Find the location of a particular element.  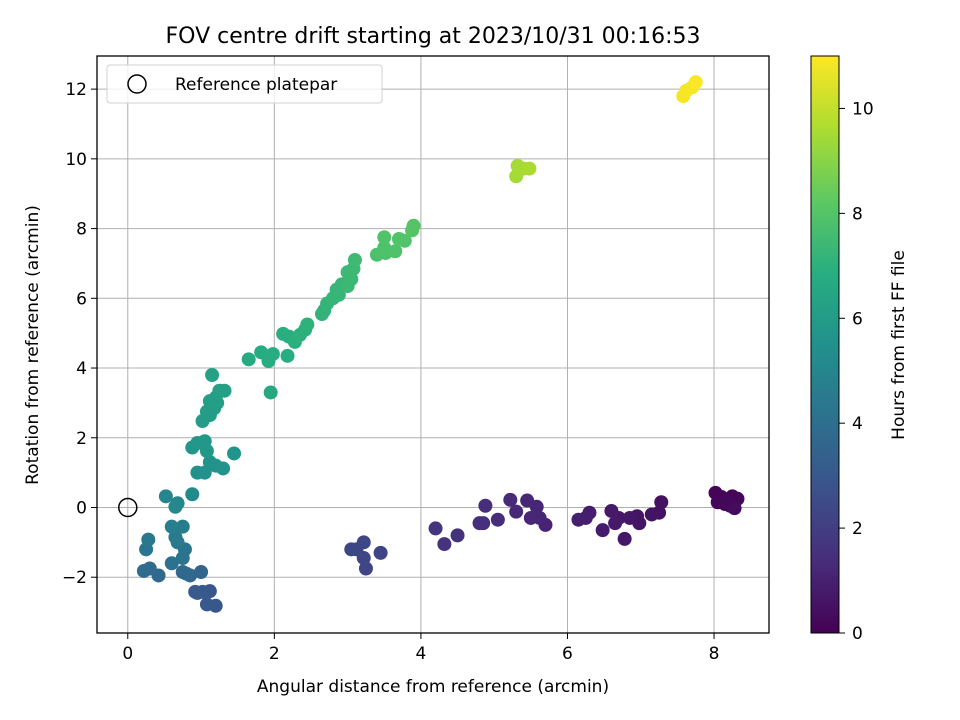

y-tick-label: 10 is located at coordinates (76, 160).